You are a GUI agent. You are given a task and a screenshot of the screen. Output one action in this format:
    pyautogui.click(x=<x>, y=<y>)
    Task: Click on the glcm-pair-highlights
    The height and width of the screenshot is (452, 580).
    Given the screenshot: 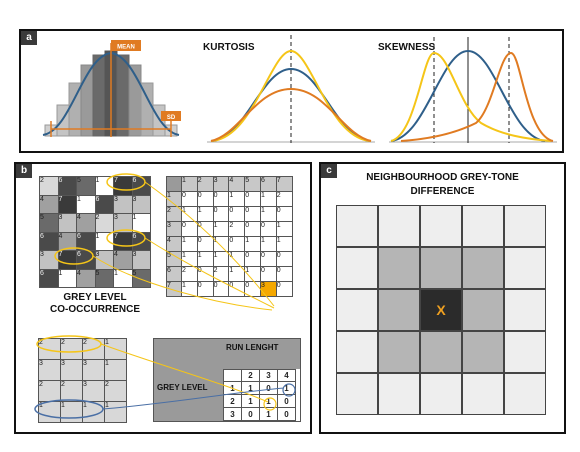 What is the action you would take?
    pyautogui.click(x=164, y=242)
    